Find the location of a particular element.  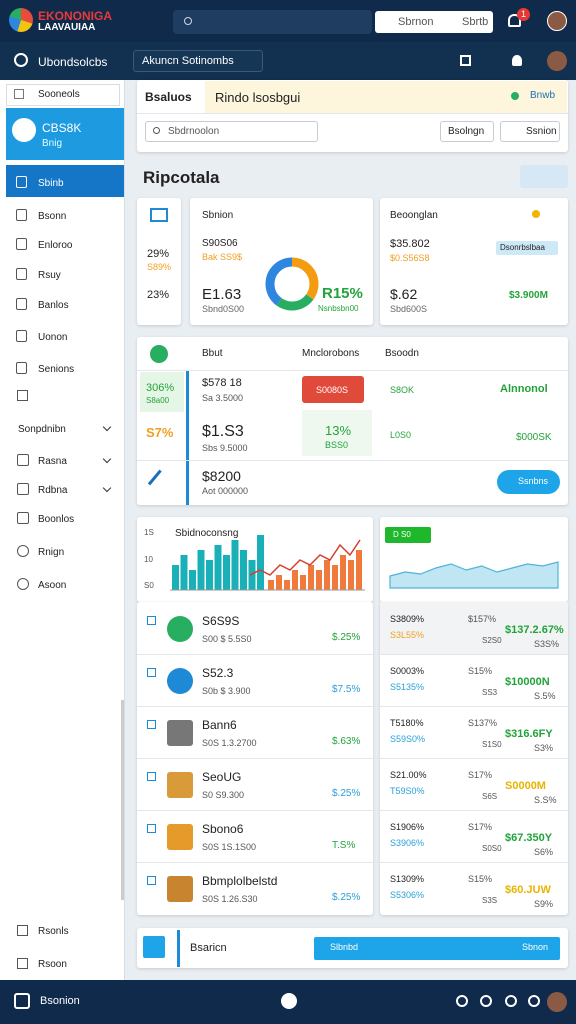

action-bar is located at coordinates (437, 948).